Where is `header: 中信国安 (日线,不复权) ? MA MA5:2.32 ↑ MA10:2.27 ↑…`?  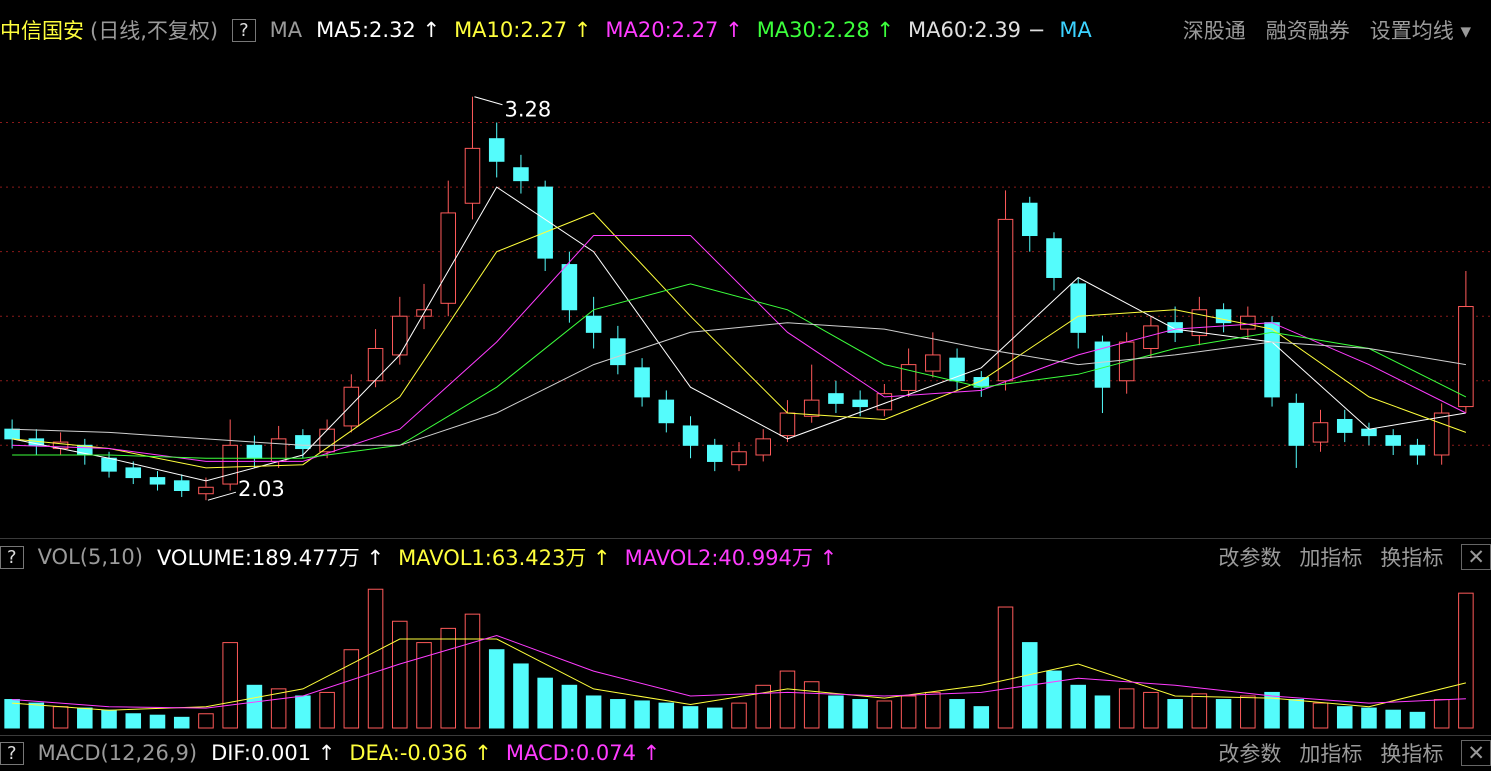
header: 中信国安 (日线,不复权) ? MA MA5:2.32 ↑ MA10:2.27 ↑… is located at coordinates (745, 30).